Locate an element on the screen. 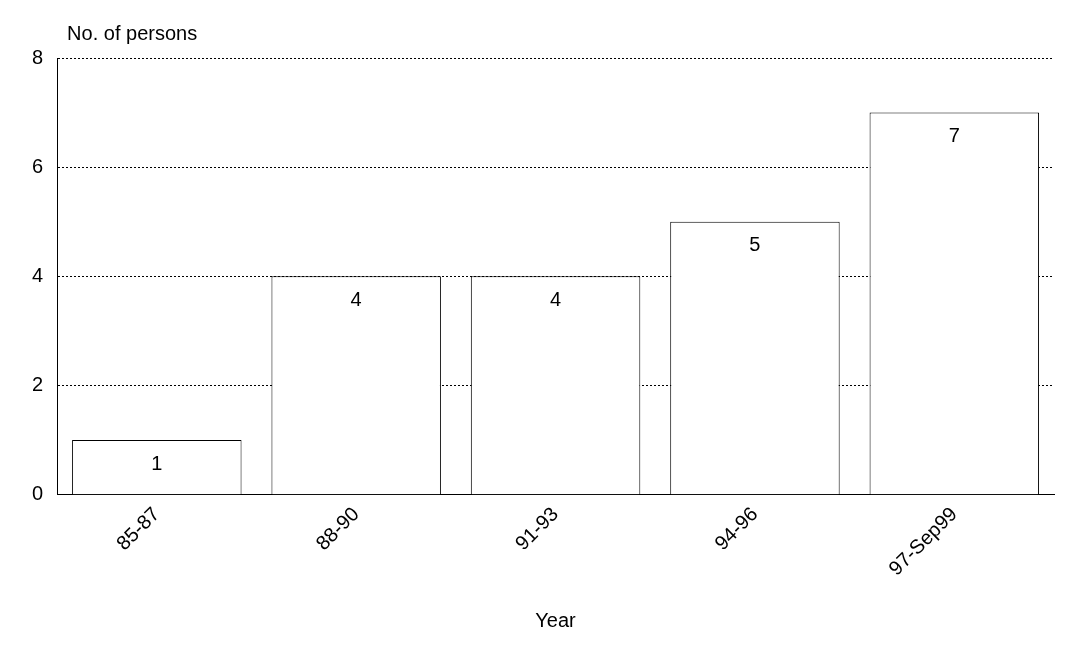 The width and height of the screenshot is (1072, 645). y-tick-label: 0 is located at coordinates (38, 493).